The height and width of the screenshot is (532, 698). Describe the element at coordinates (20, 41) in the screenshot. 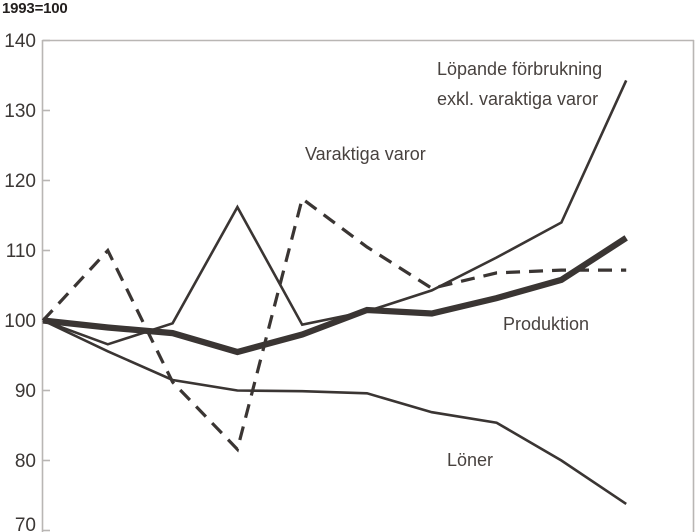

I see `y-tick-label-140: 140` at that location.